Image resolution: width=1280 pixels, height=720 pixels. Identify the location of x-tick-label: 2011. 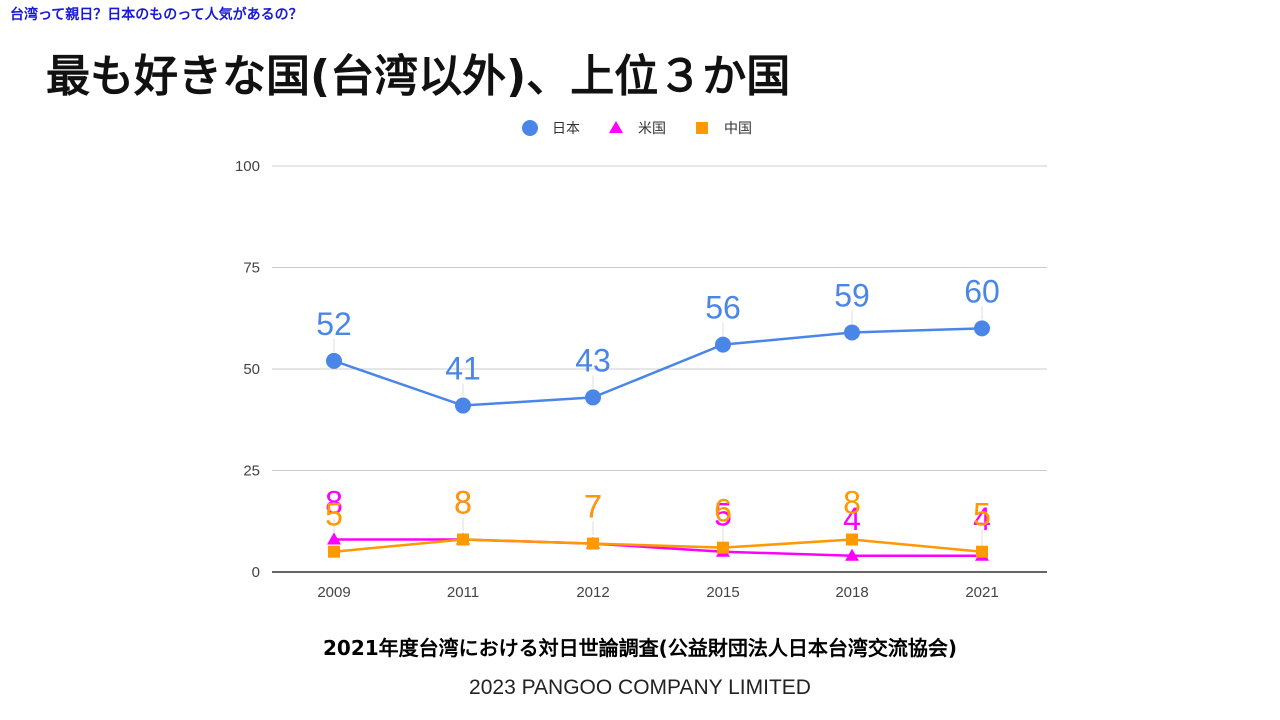
(463, 592).